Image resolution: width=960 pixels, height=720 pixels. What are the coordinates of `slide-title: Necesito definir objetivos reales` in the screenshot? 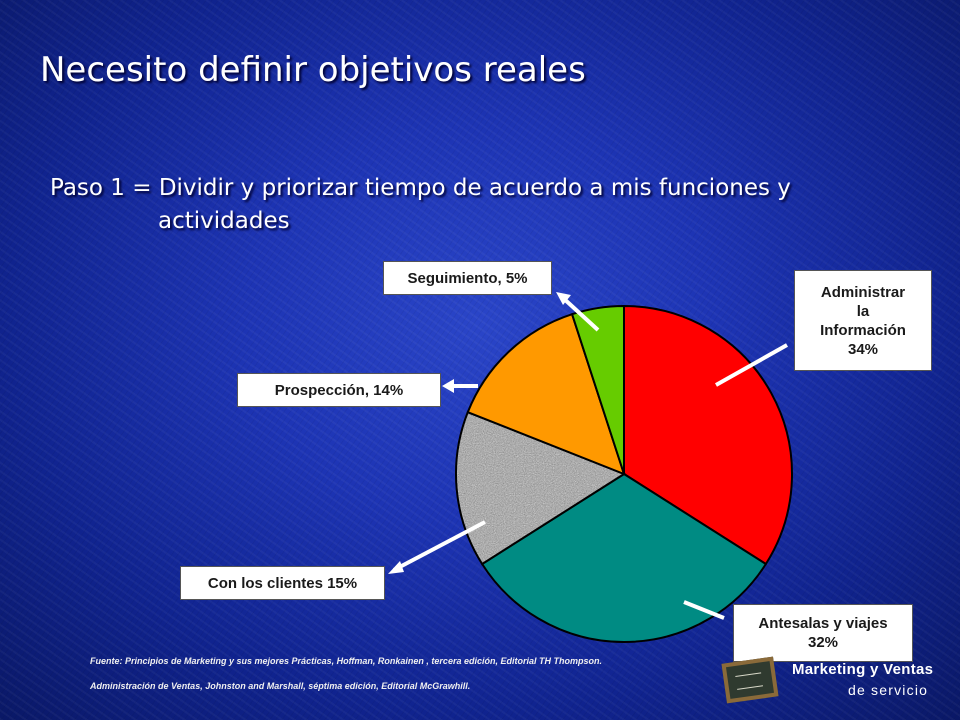 It's located at (313, 70).